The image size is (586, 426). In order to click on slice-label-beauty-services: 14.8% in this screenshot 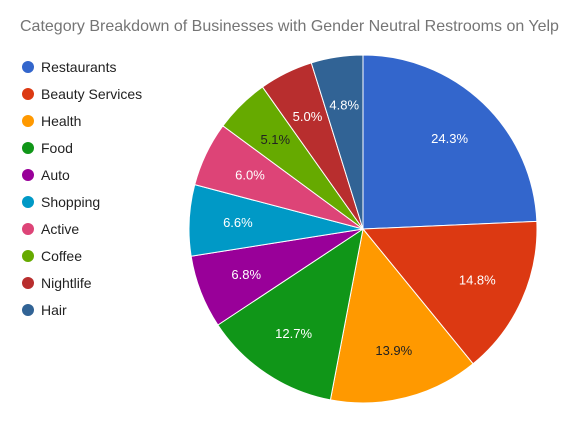, I will do `click(477, 280)`.